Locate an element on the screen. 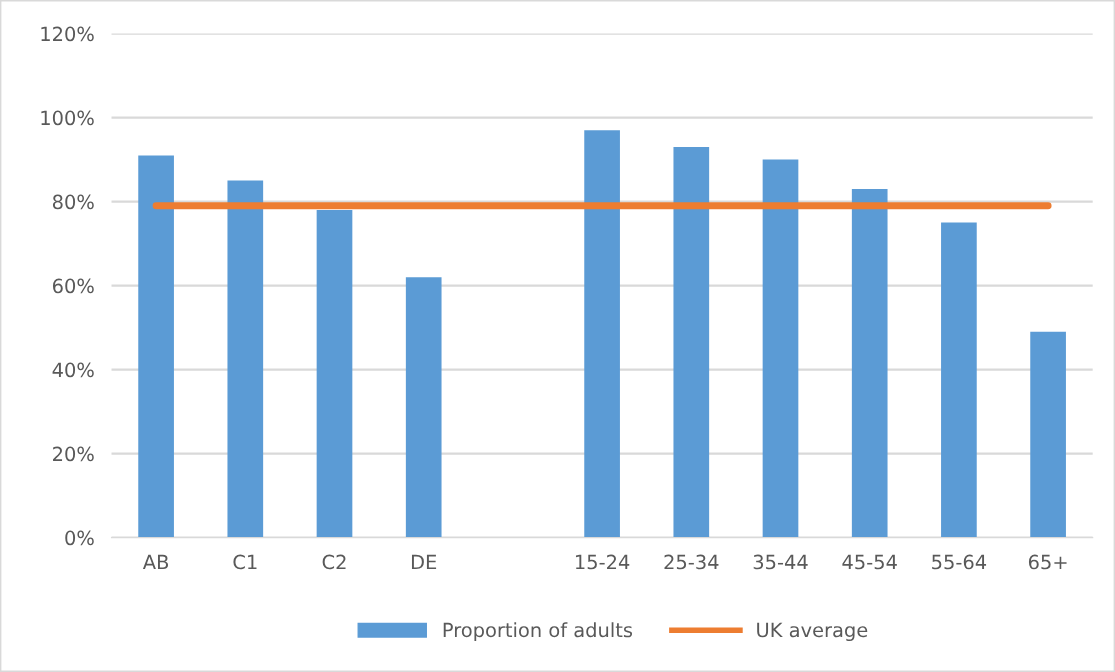 Image resolution: width=1115 pixels, height=672 pixels. y-tick-label: 20% is located at coordinates (73, 454).